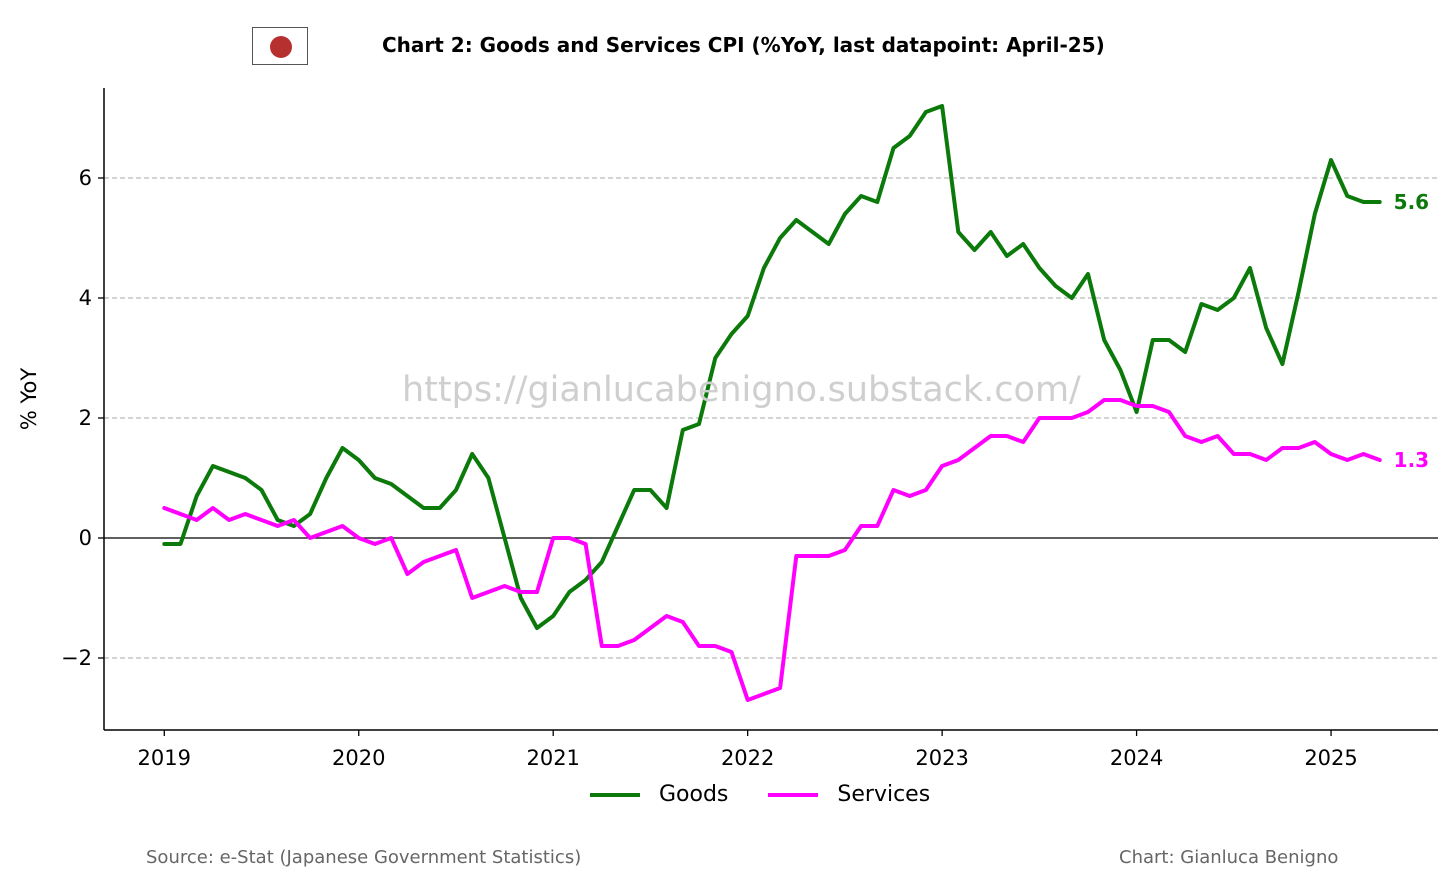 The height and width of the screenshot is (885, 1456). I want to click on x-tick-label: 2022, so click(747, 758).